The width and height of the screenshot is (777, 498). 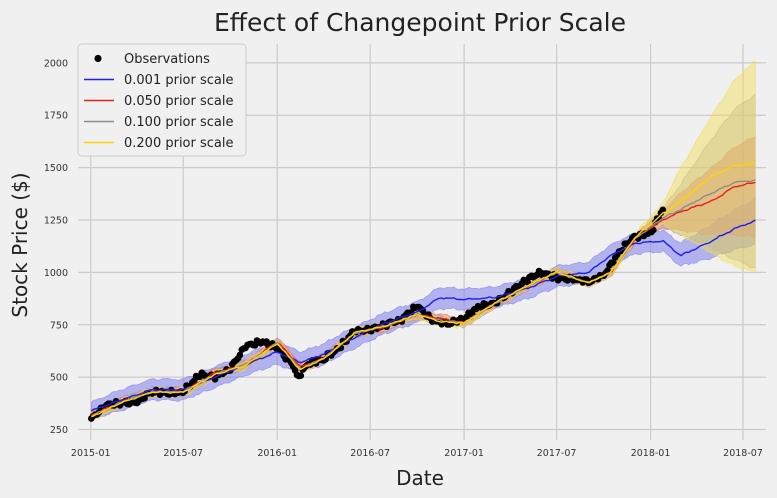 I want to click on x-tick-label: 2016-07, so click(x=370, y=453).